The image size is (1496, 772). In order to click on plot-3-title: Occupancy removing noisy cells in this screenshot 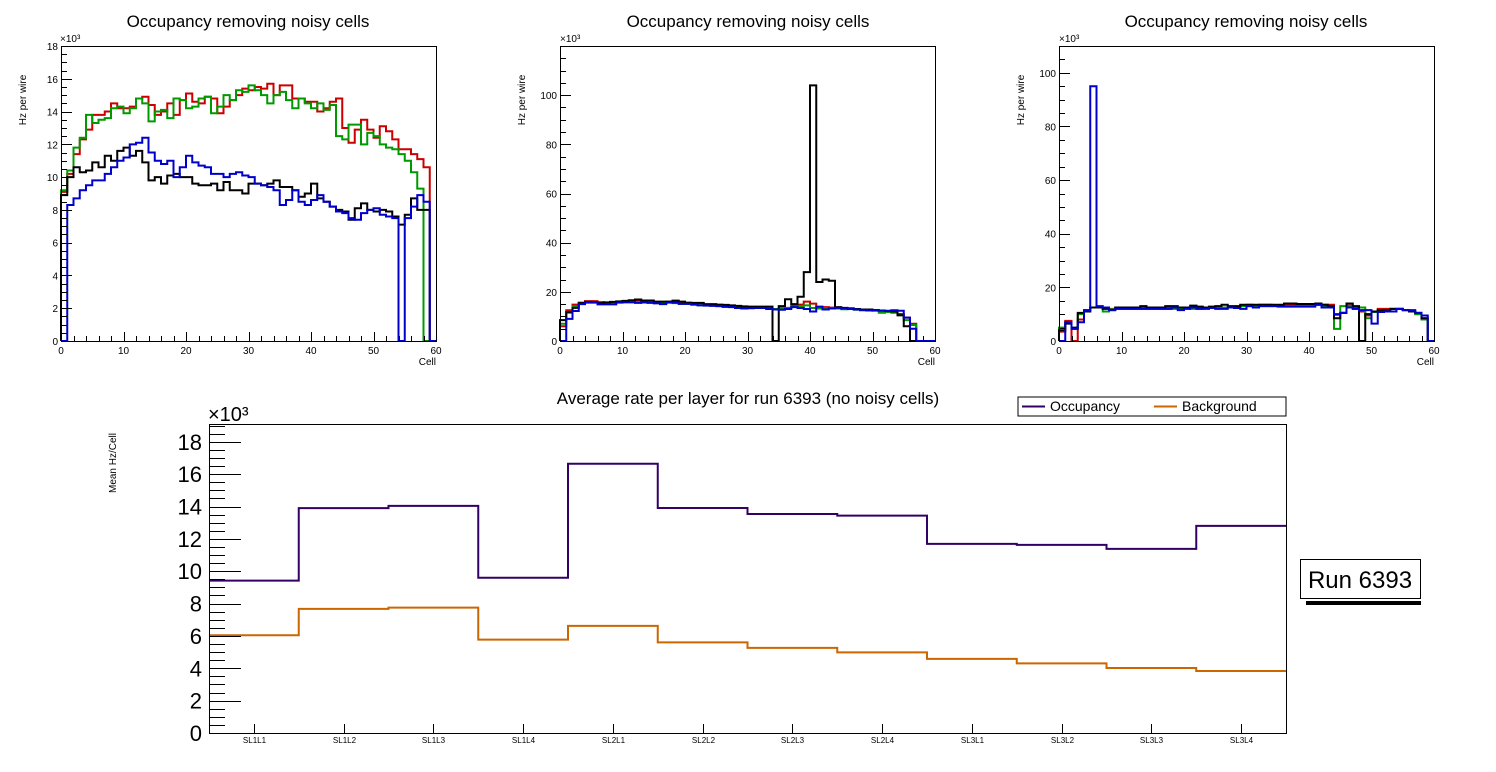, I will do `click(1246, 21)`.